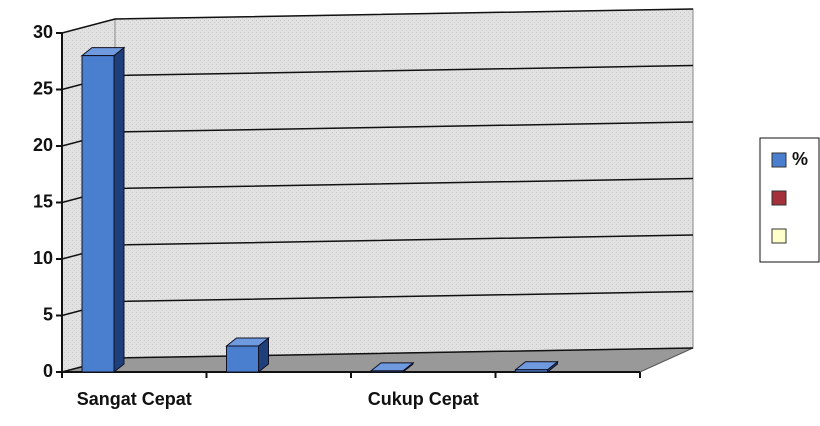  I want to click on y-tick-label: 30, so click(43, 32).